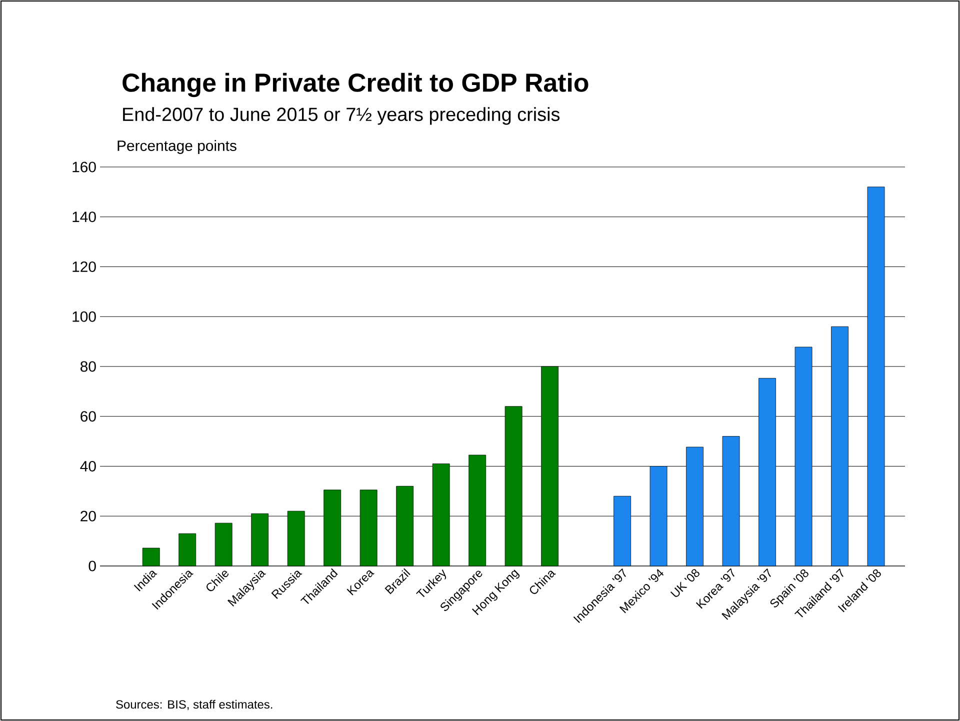 This screenshot has width=960, height=721. Describe the element at coordinates (84, 217) in the screenshot. I see `y-tick-label: 140` at that location.